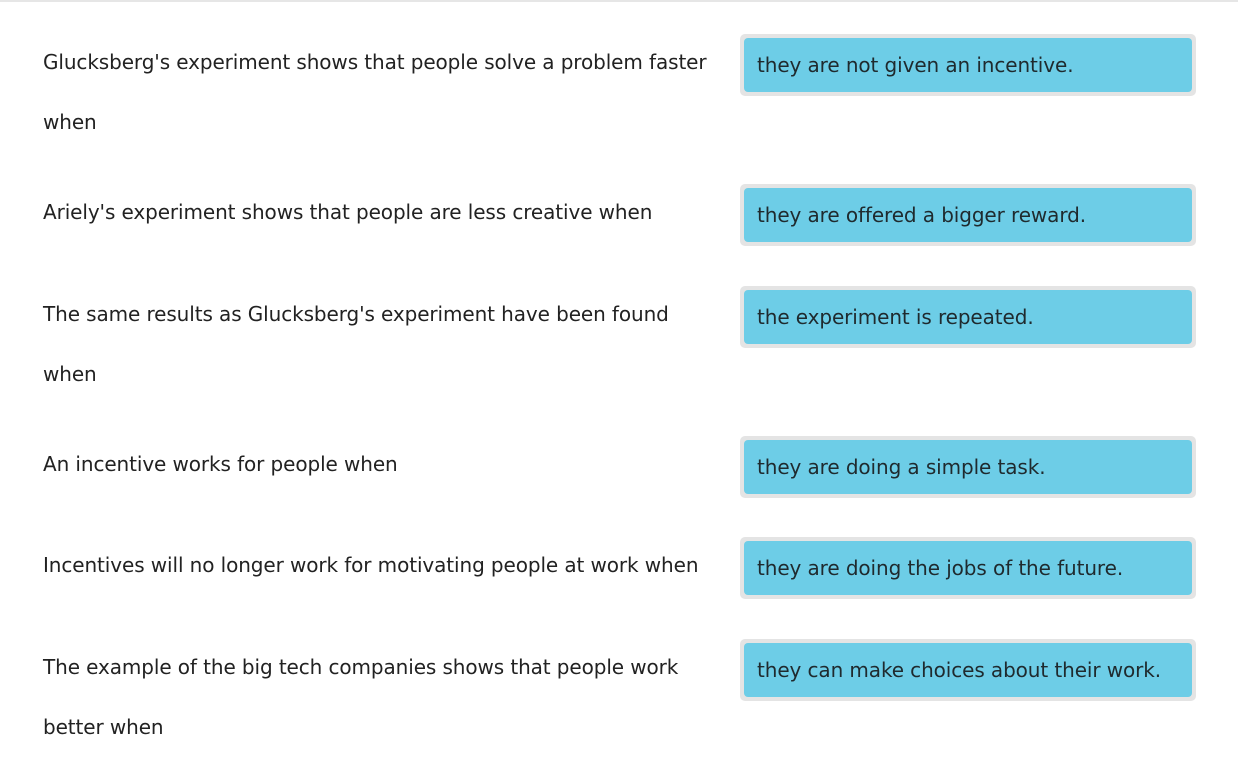 This screenshot has height=761, width=1238. I want to click on answer-draggable: they are offered a bigger reward., so click(968, 215).